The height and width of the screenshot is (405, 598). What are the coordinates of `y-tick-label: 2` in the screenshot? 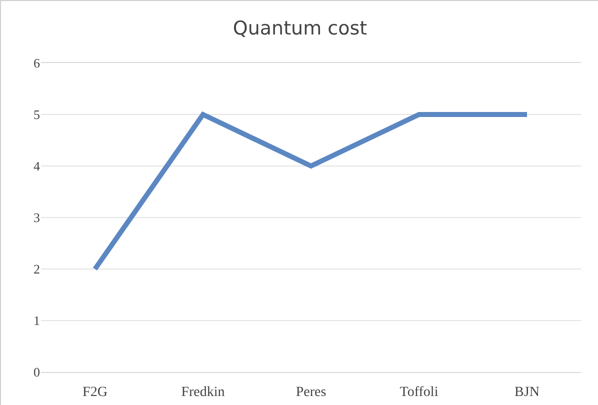 It's located at (37, 269).